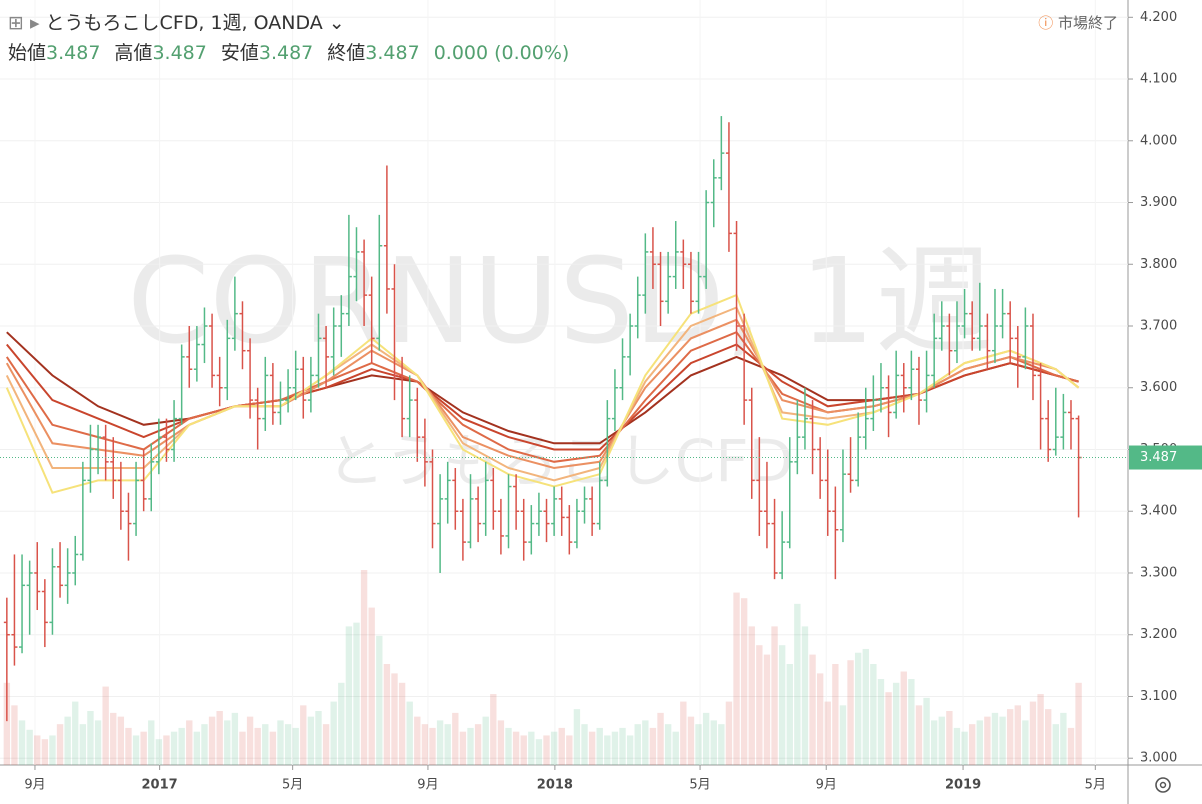  Describe the element at coordinates (1165, 457) in the screenshot. I see `last-price-tag` at that location.